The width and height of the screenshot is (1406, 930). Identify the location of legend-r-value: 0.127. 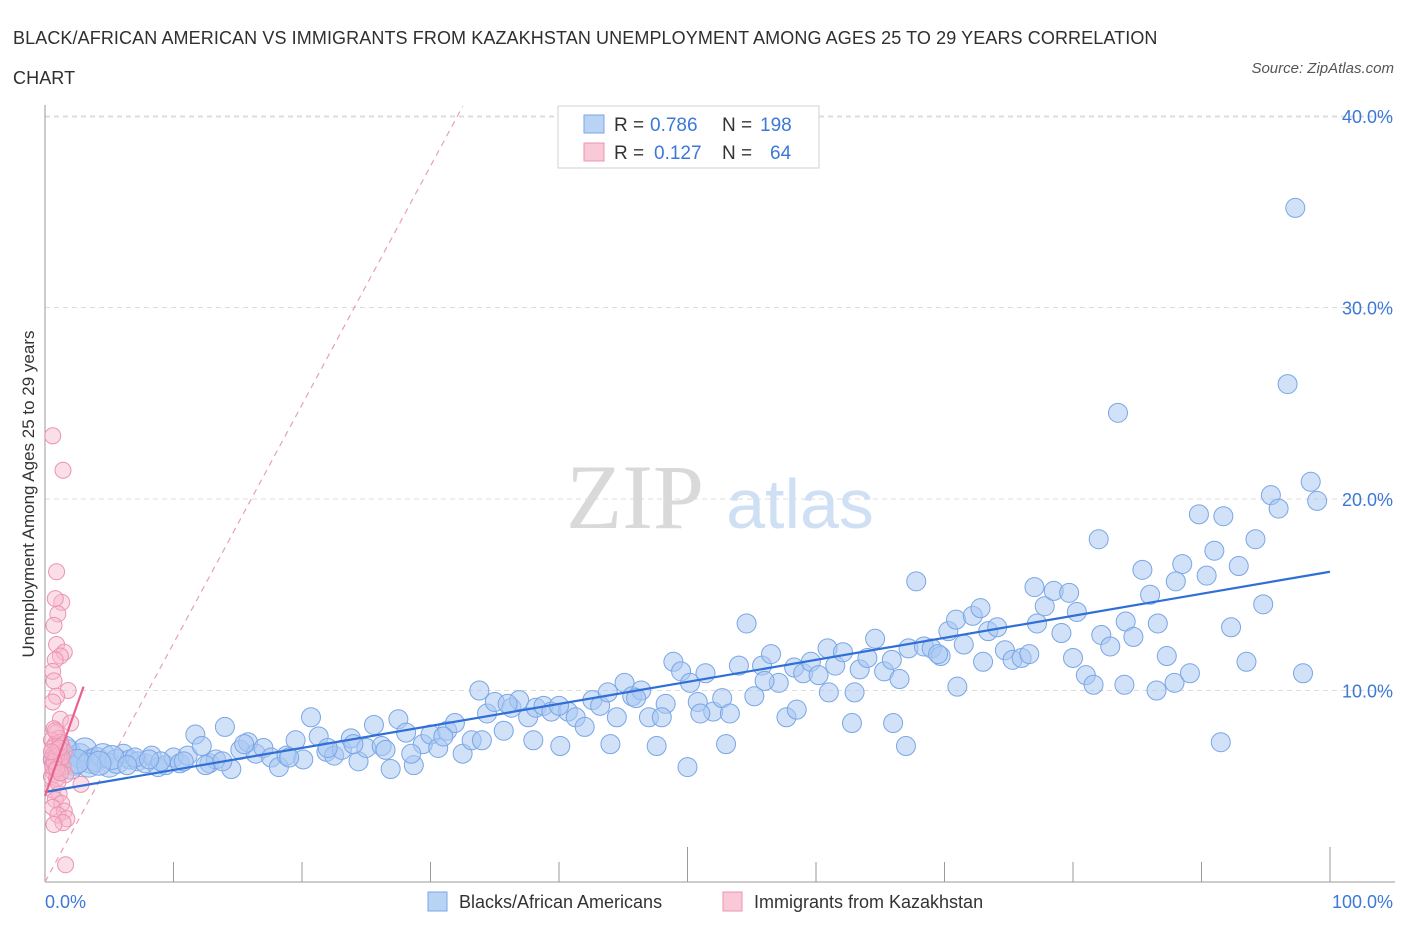
(678, 153).